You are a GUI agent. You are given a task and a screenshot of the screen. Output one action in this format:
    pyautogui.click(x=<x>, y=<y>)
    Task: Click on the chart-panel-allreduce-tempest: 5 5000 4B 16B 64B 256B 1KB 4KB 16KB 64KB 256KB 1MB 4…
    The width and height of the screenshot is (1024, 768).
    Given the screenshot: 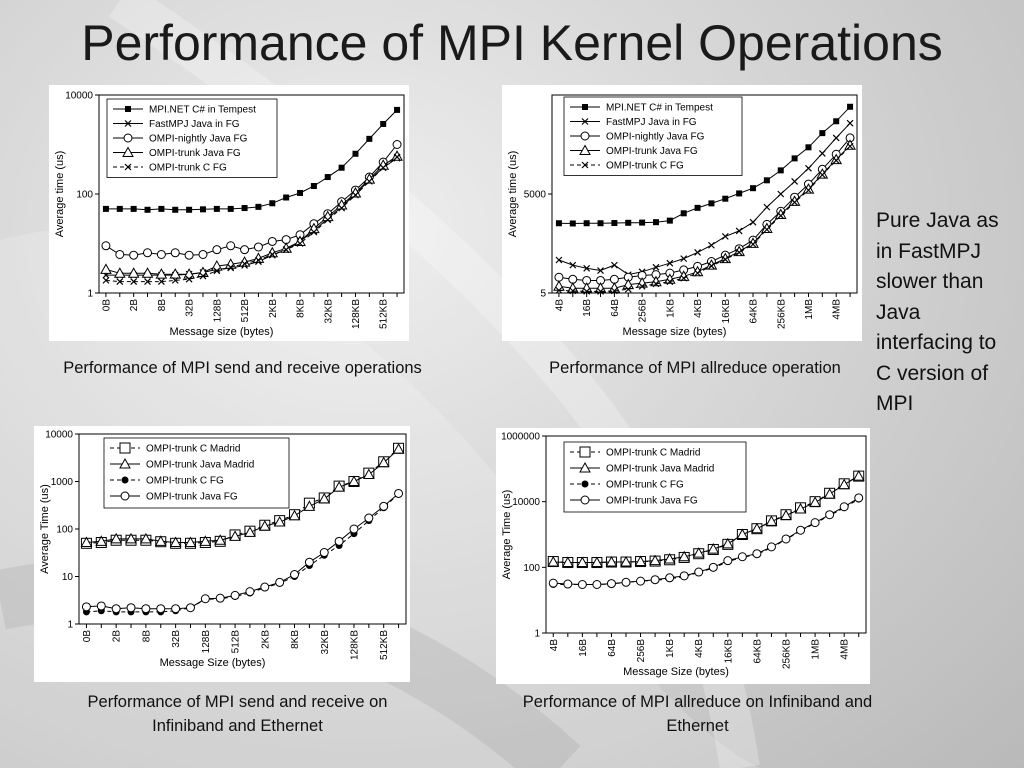 What is the action you would take?
    pyautogui.click(x=682, y=213)
    